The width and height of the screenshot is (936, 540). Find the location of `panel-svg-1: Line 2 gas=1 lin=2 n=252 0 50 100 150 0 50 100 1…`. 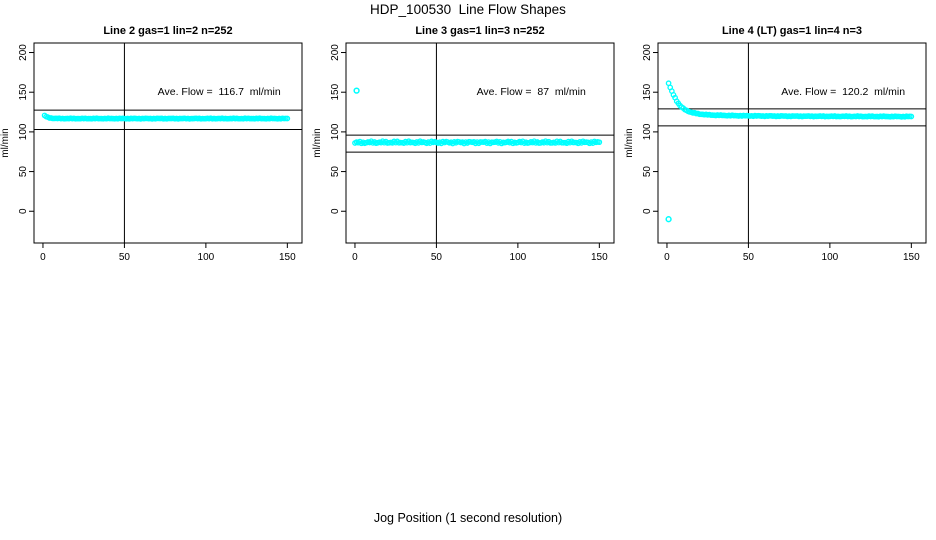

panel-svg-1: Line 2 gas=1 lin=2 n=252 0 50 100 150 0 50 100 1… is located at coordinates (151, 144).